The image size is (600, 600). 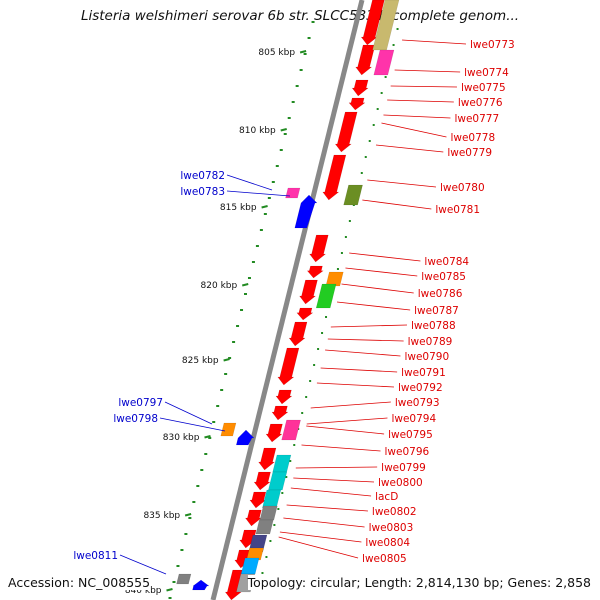 What do you see at coordinates (457, 210) in the screenshot?
I see `gene-label: lwe0781` at bounding box center [457, 210].